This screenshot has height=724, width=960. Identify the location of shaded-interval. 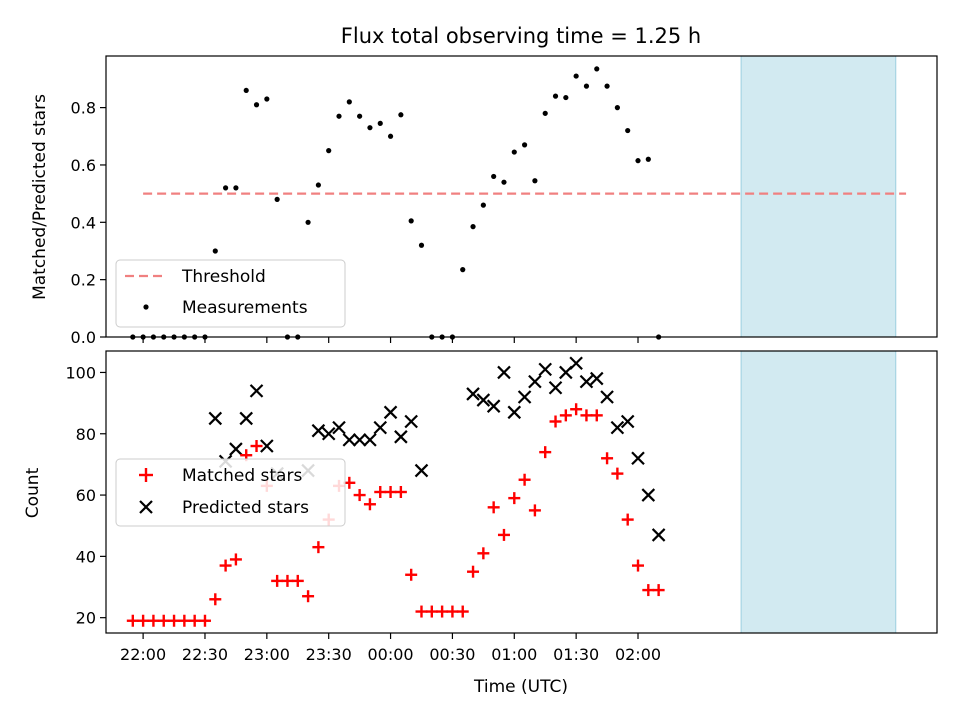
(818, 492).